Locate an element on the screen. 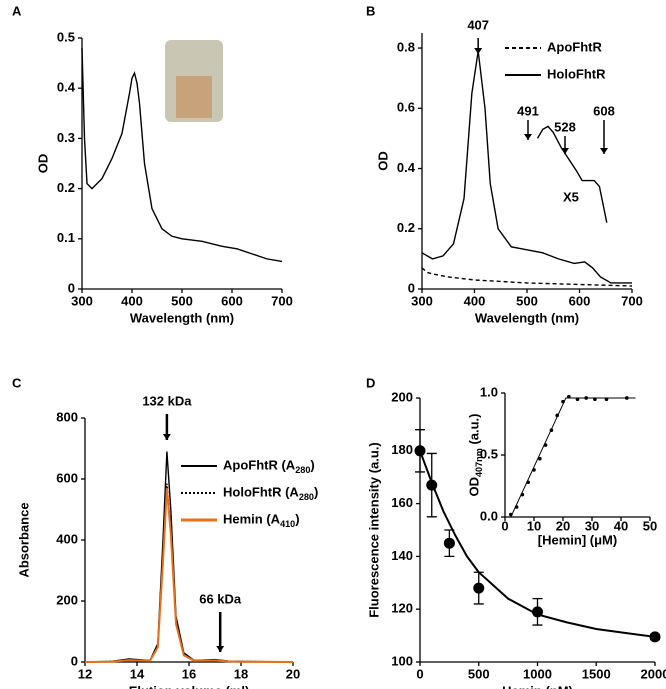 The image size is (666, 689). y-tick-label: 160 is located at coordinates (402, 502).